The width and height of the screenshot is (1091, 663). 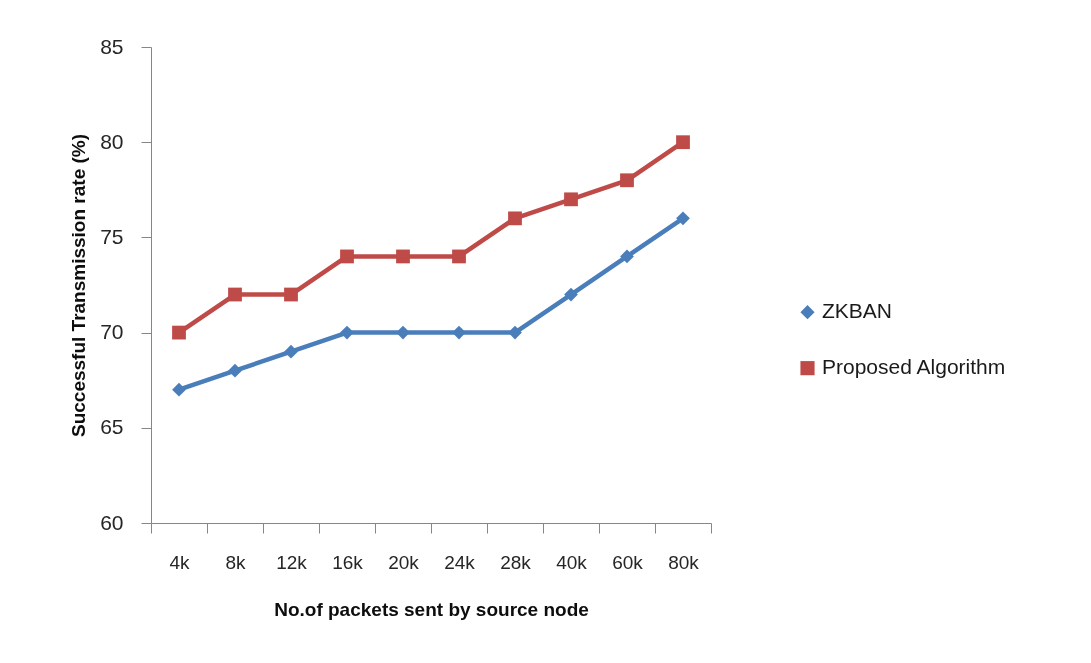 I want to click on x-tick-label: 60k, so click(x=628, y=562).